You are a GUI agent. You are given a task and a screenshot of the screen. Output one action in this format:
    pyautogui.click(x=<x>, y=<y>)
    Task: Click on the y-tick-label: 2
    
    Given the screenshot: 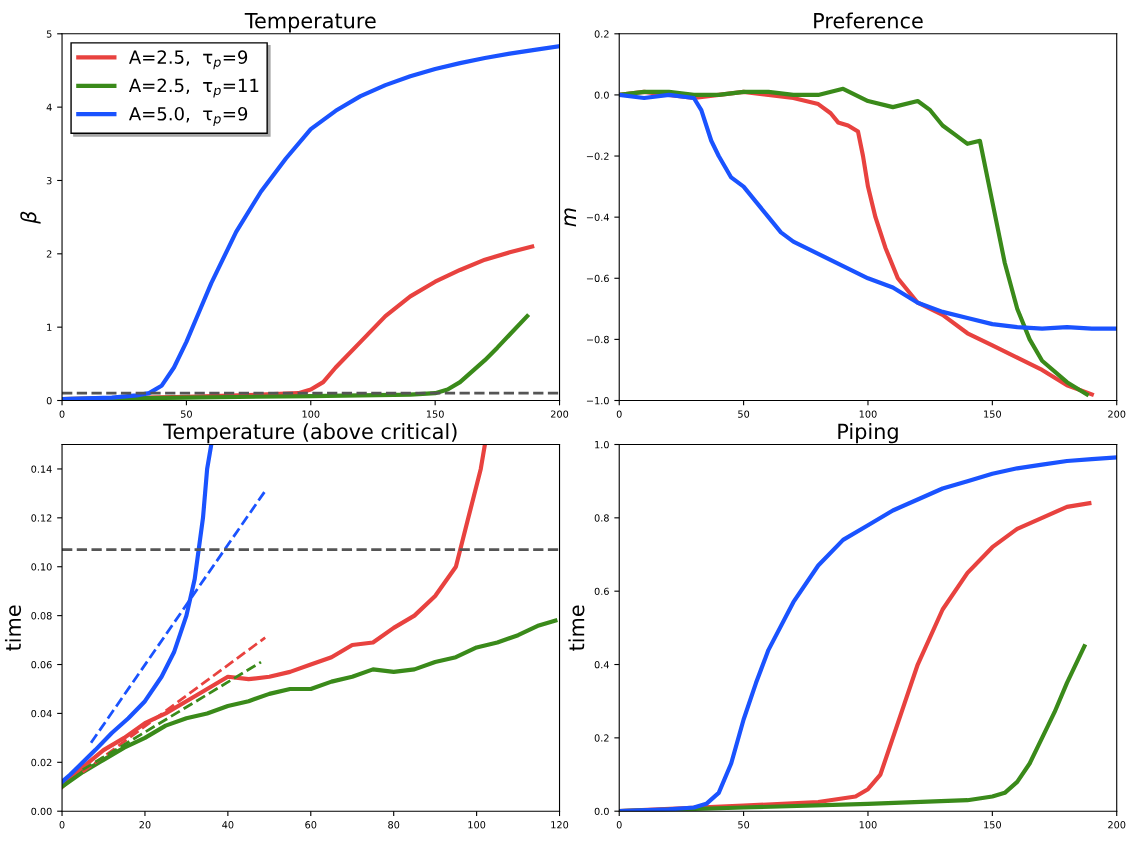 What is the action you would take?
    pyautogui.click(x=49, y=254)
    